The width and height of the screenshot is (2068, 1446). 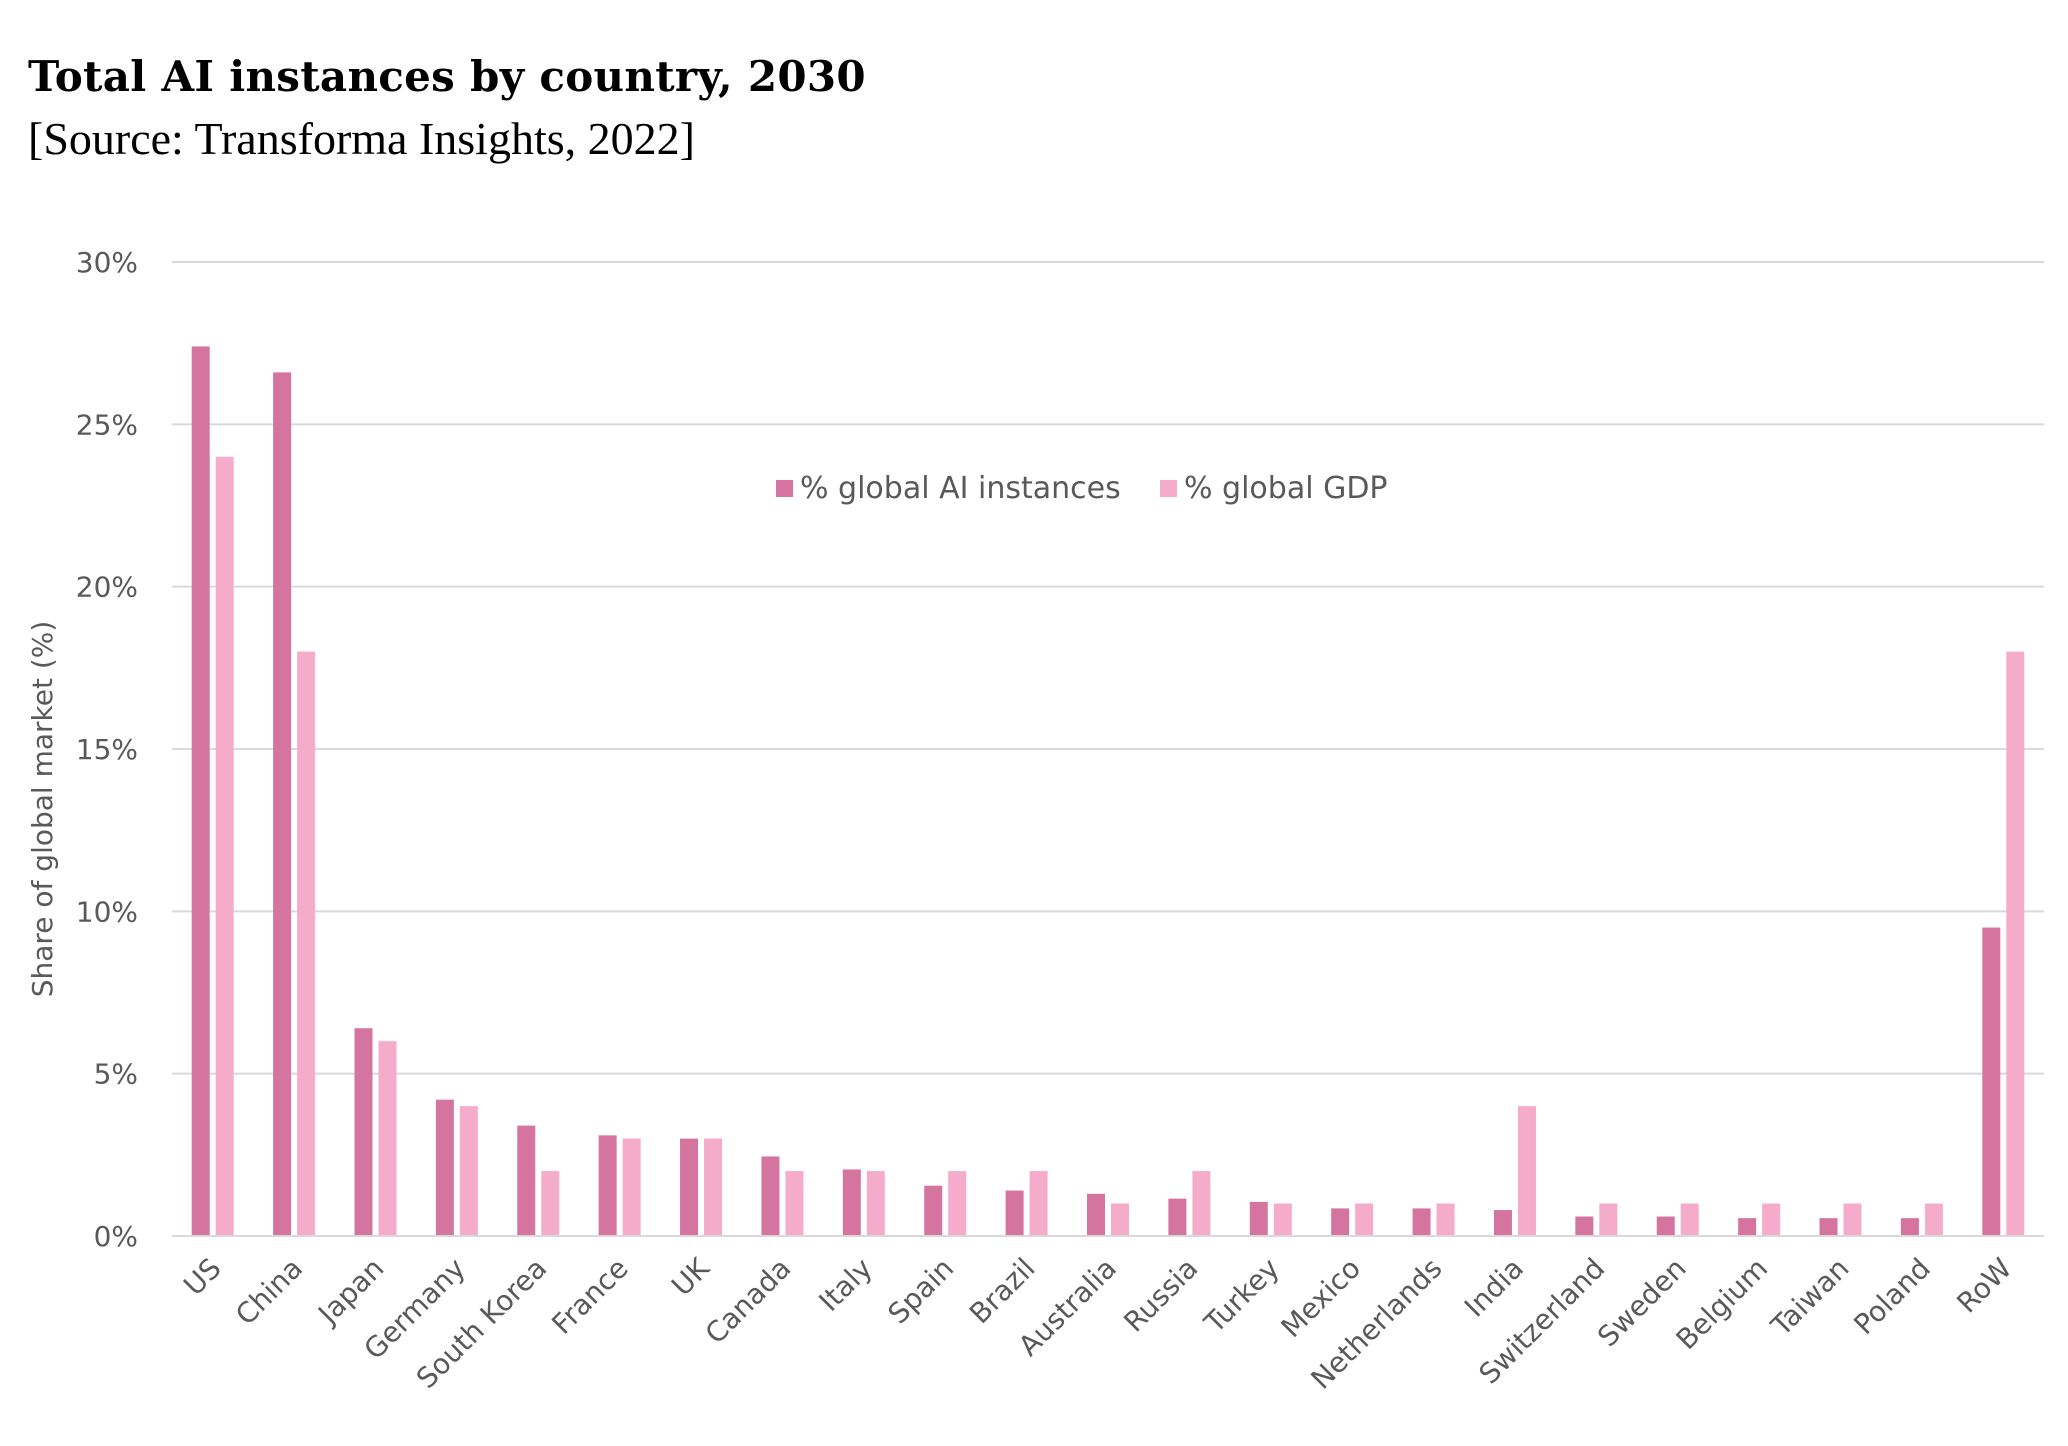 I want to click on bar-gdp-poland, so click(x=1933, y=1219).